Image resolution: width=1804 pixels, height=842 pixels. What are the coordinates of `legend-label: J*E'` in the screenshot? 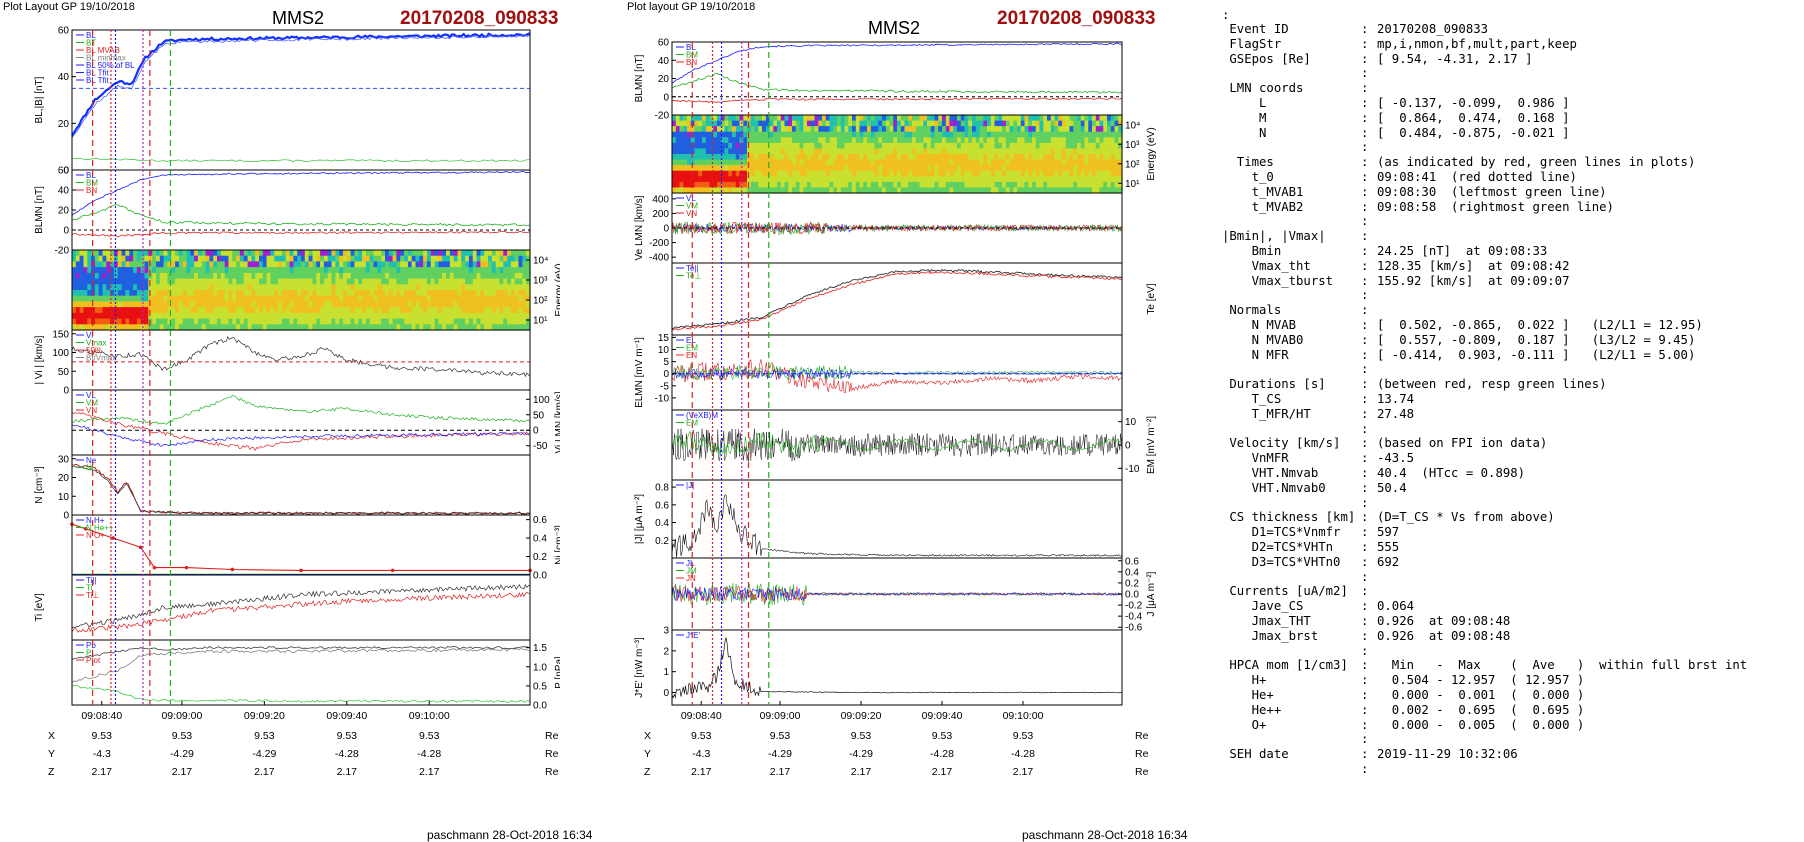 It's located at (693, 635).